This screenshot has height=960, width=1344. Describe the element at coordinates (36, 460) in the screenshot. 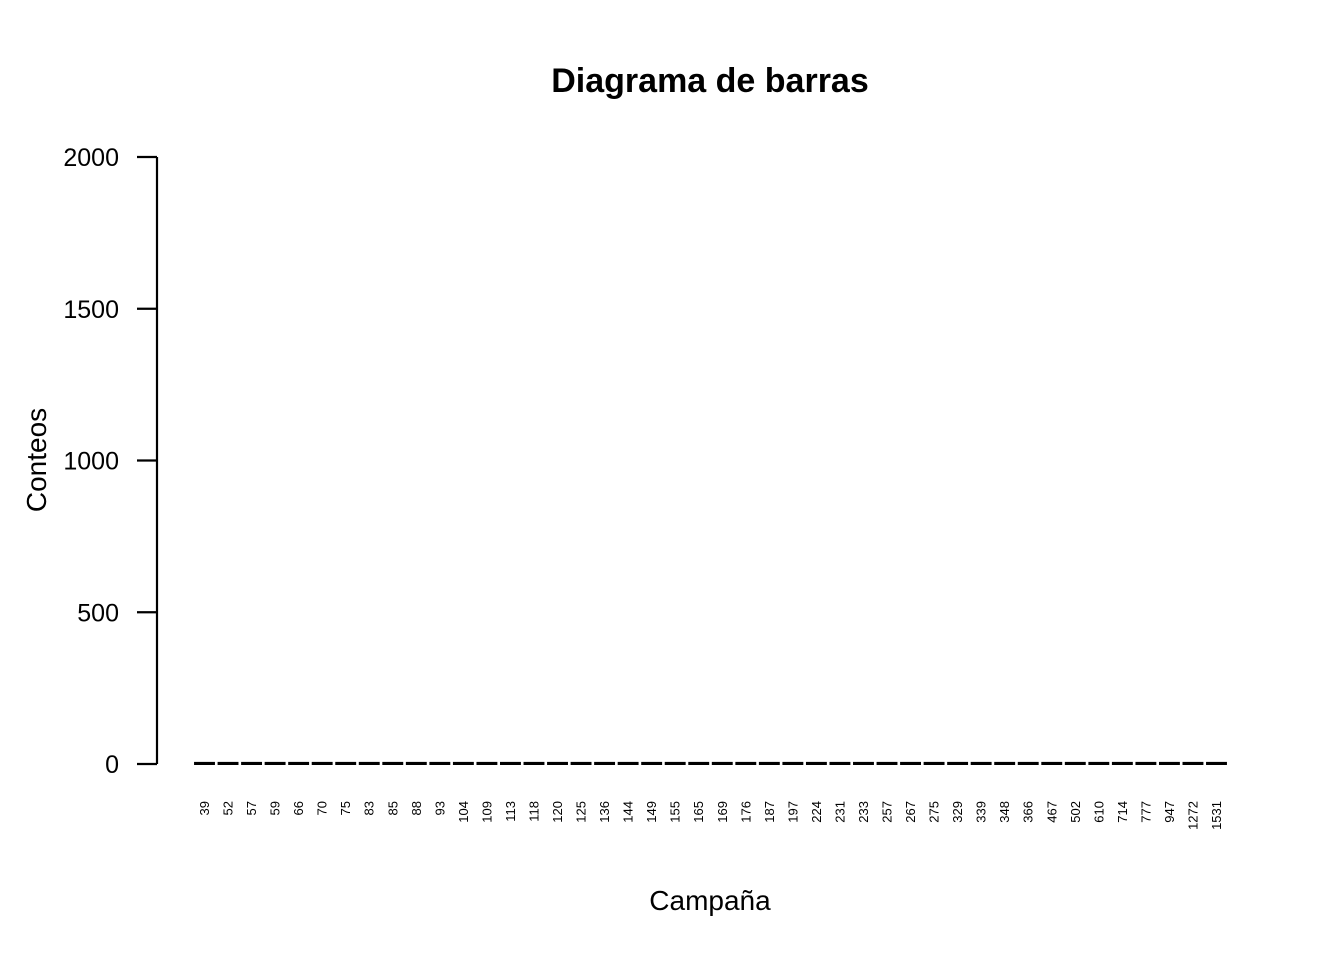

I see `y-axis-label: Conteos` at that location.